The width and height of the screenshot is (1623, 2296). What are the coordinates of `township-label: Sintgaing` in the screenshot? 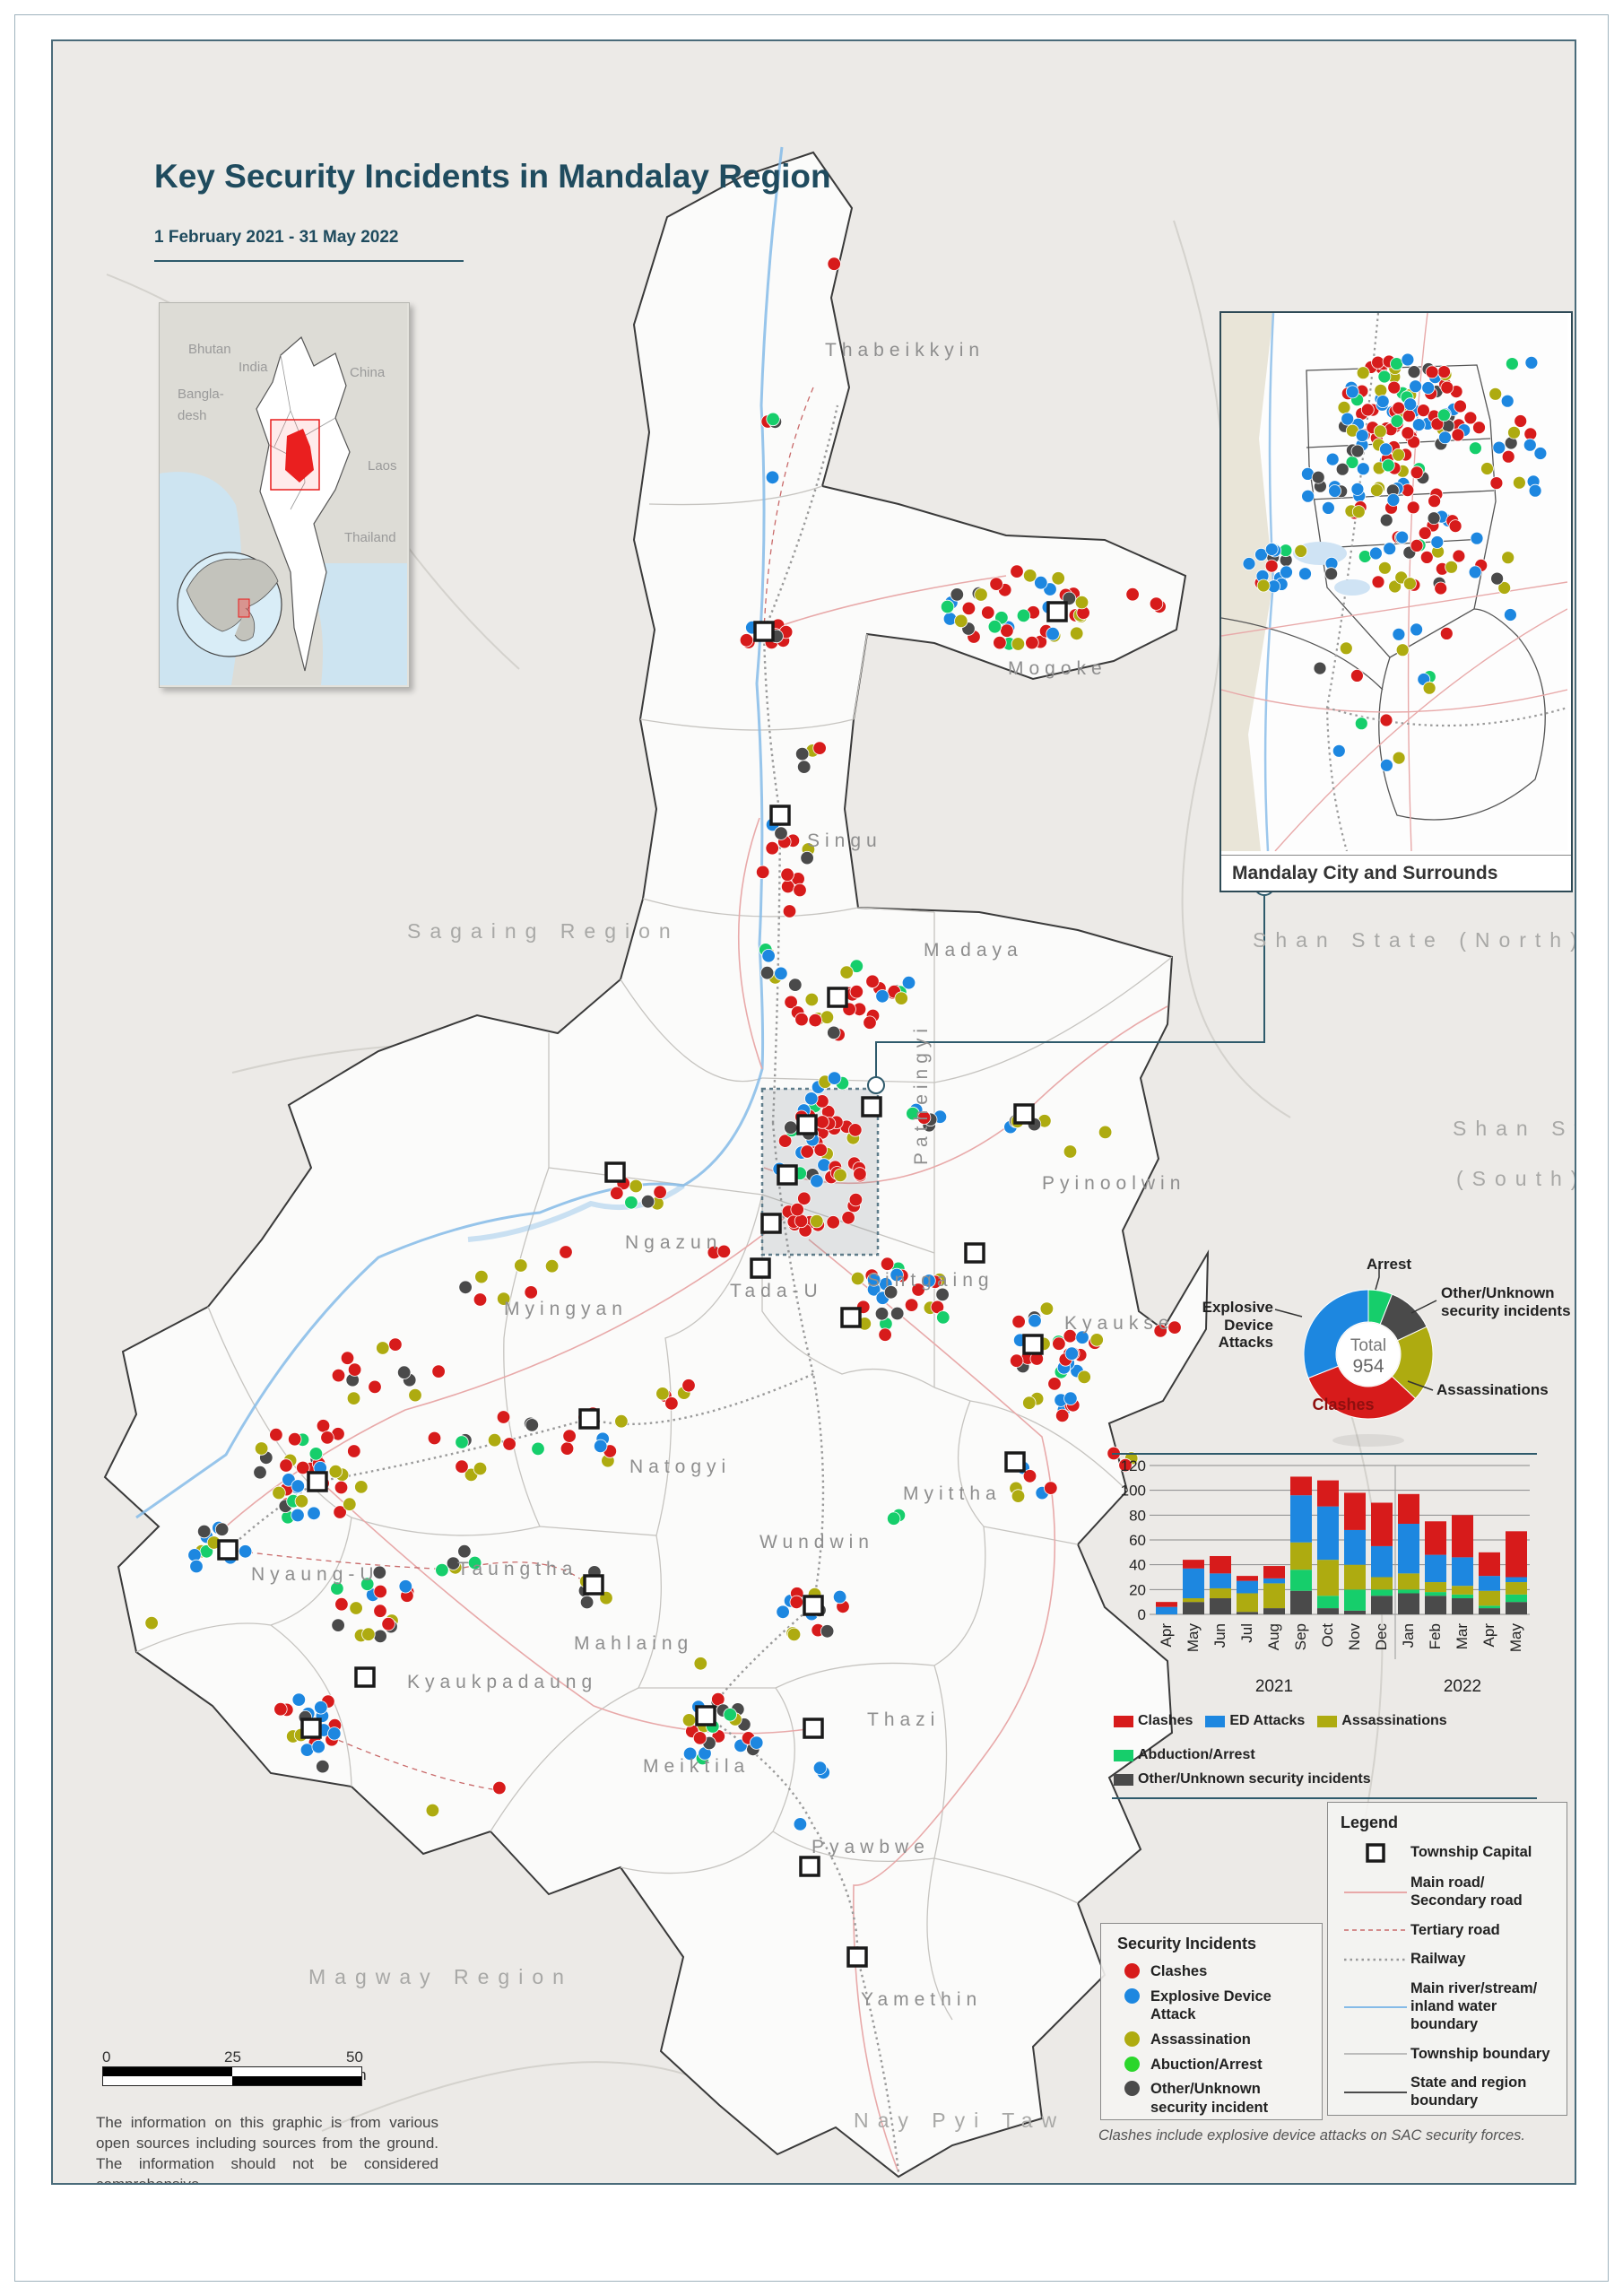 It's located at (931, 1280).